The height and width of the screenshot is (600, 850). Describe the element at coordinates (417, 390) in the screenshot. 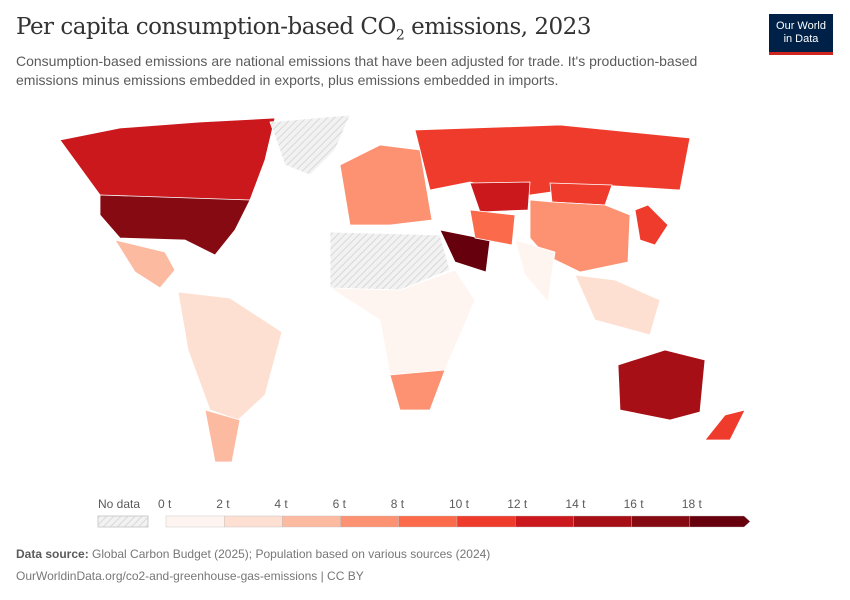

I see `region-south-africa` at that location.